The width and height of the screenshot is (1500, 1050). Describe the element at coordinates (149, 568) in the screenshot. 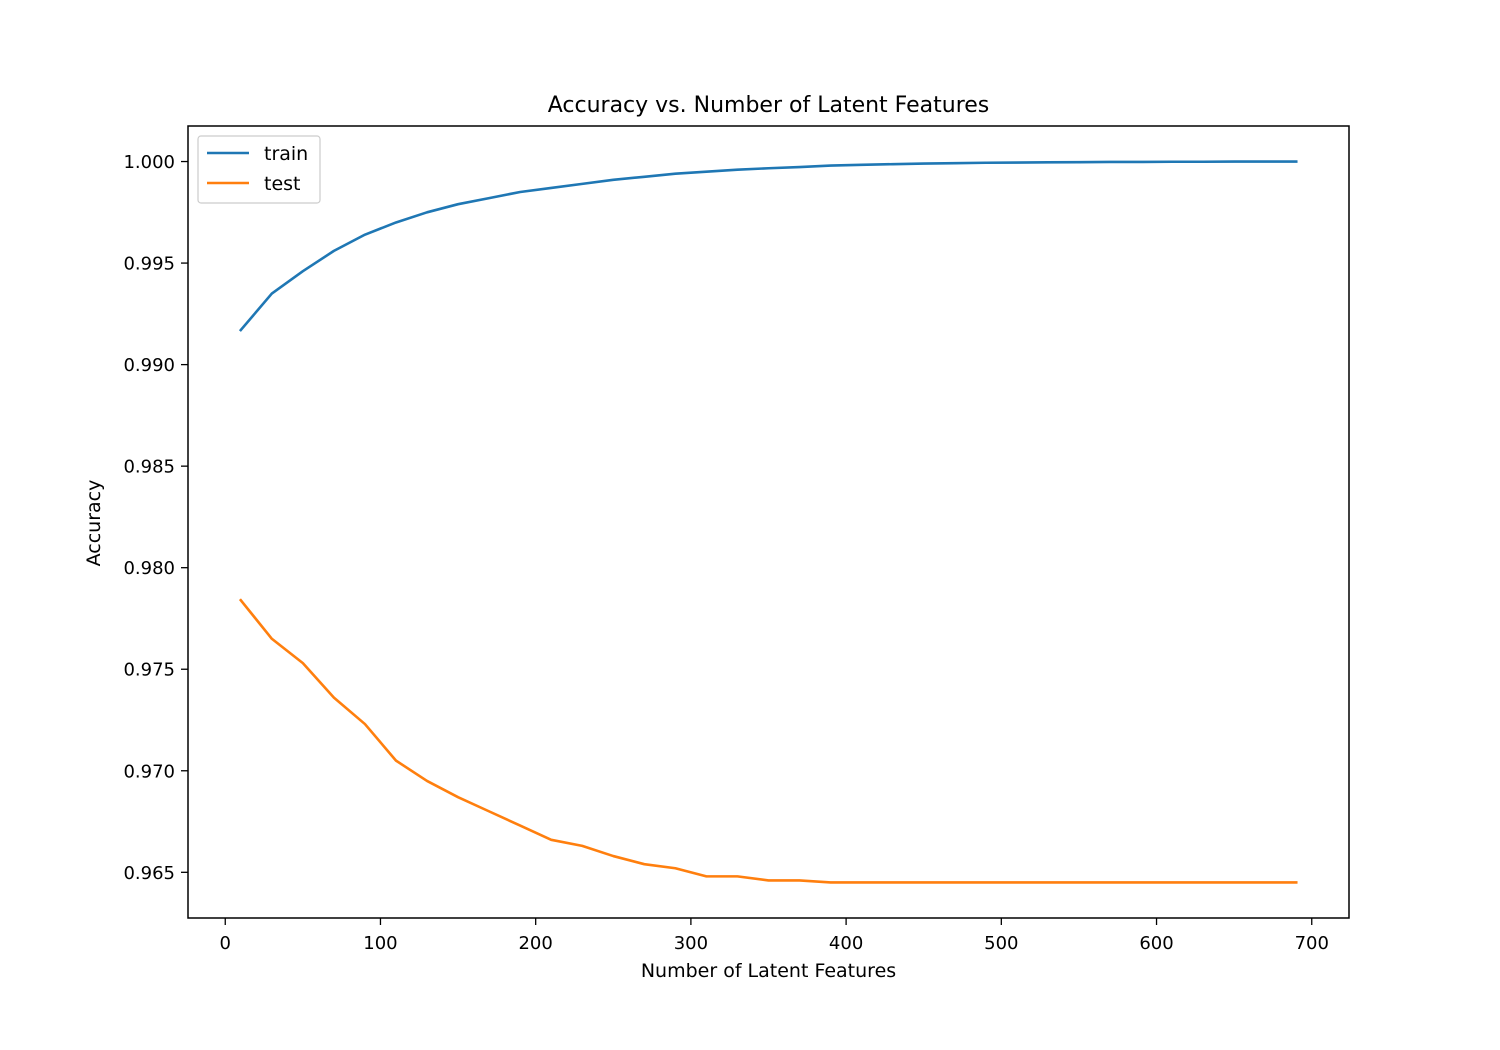

I see `y-tick-label: 0.980` at that location.